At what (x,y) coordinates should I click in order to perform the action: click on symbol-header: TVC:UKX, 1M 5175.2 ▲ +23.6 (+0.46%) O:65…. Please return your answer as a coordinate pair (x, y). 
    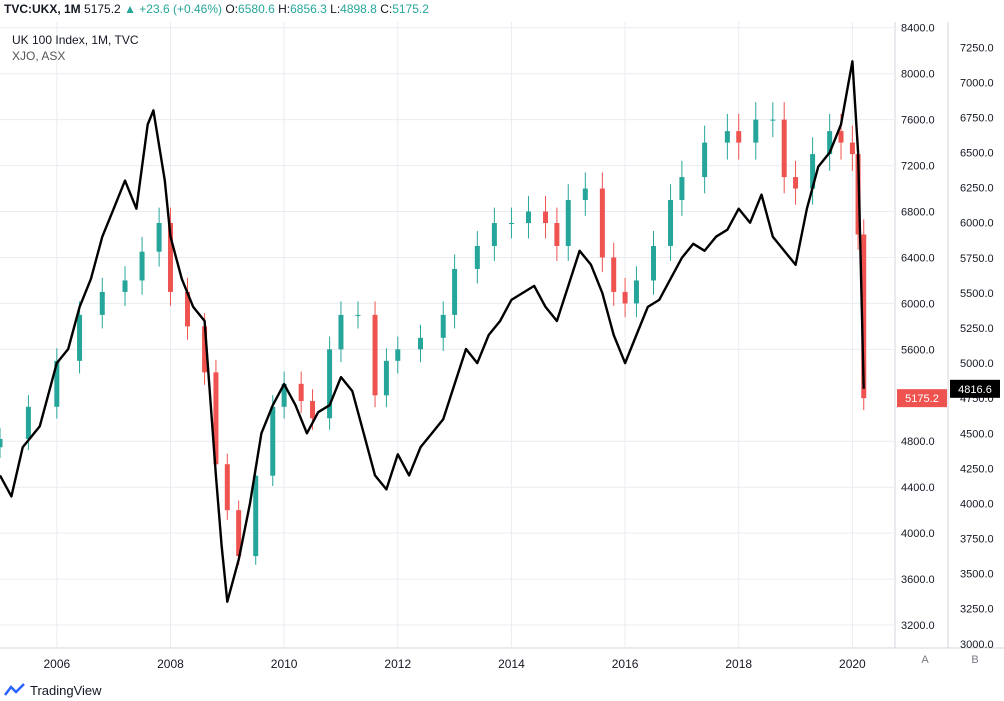
    Looking at the image, I should click on (216, 11).